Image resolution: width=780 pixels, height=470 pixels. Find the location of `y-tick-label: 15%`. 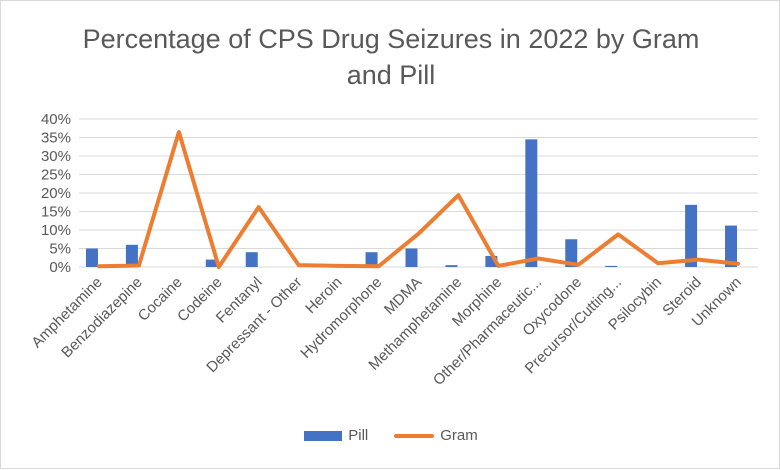

y-tick-label: 15% is located at coordinates (56, 212).